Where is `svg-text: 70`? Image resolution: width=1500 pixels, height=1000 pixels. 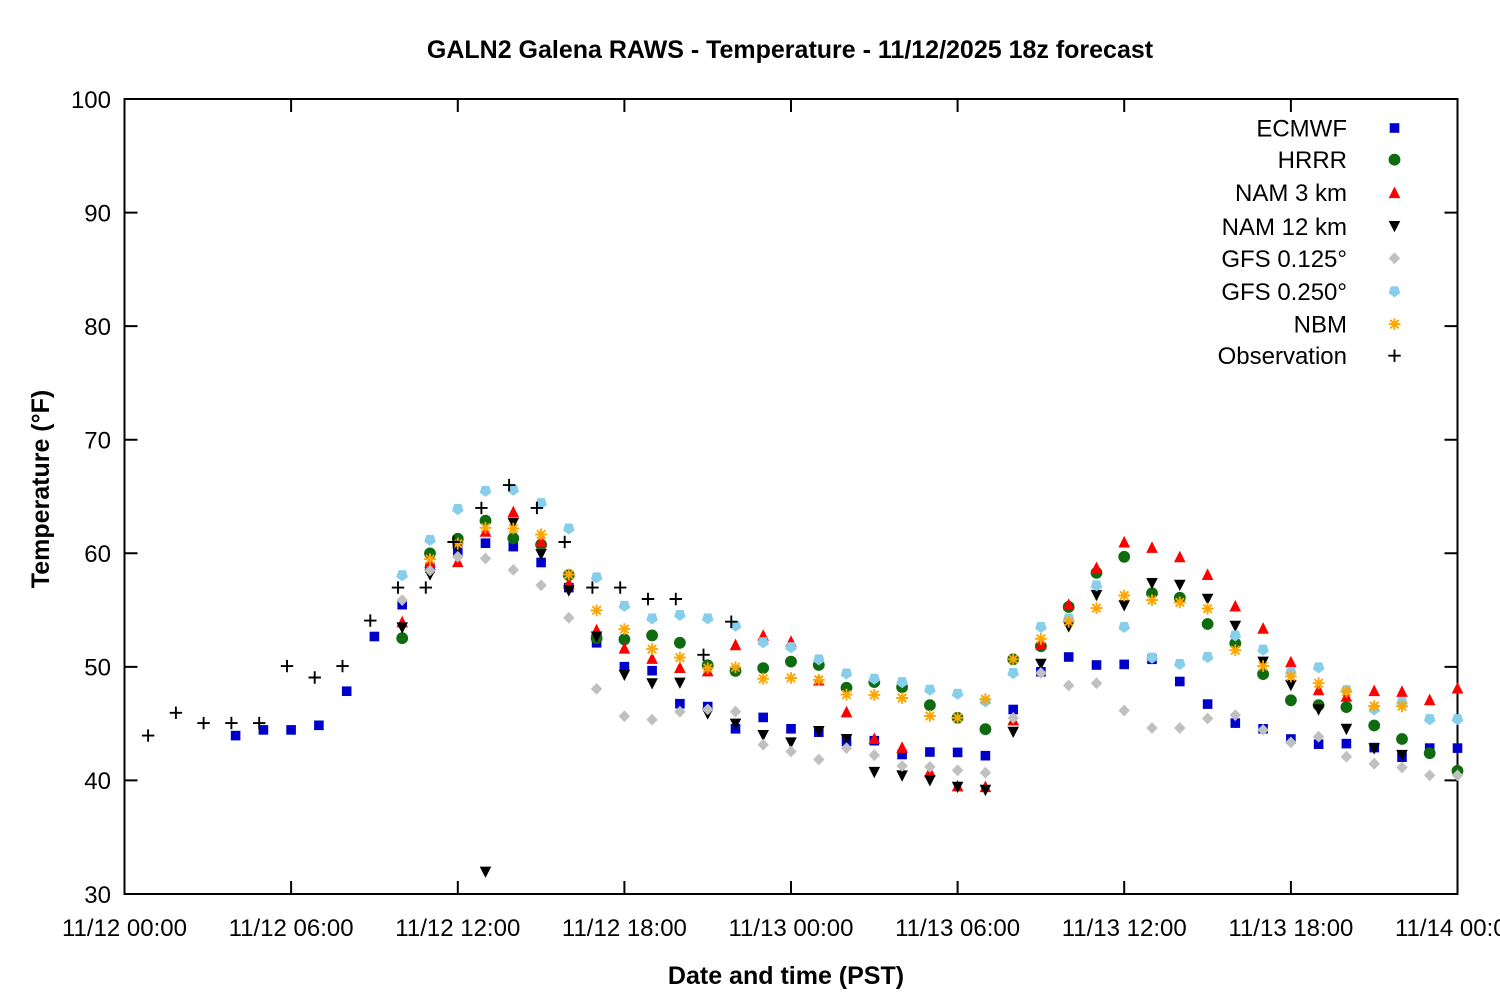 svg-text: 70 is located at coordinates (97, 441).